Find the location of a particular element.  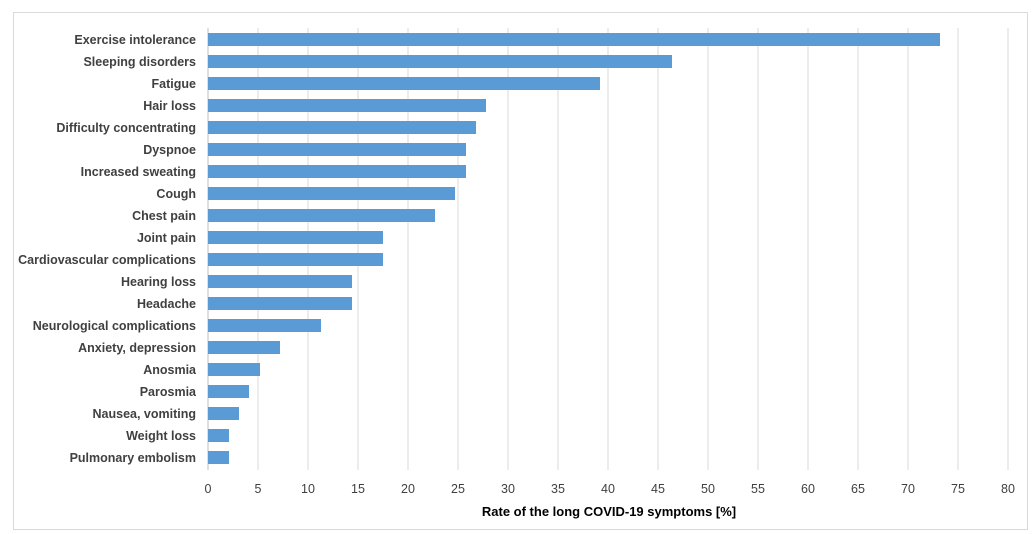

category-label: Exercise intolerance is located at coordinates (135, 40).